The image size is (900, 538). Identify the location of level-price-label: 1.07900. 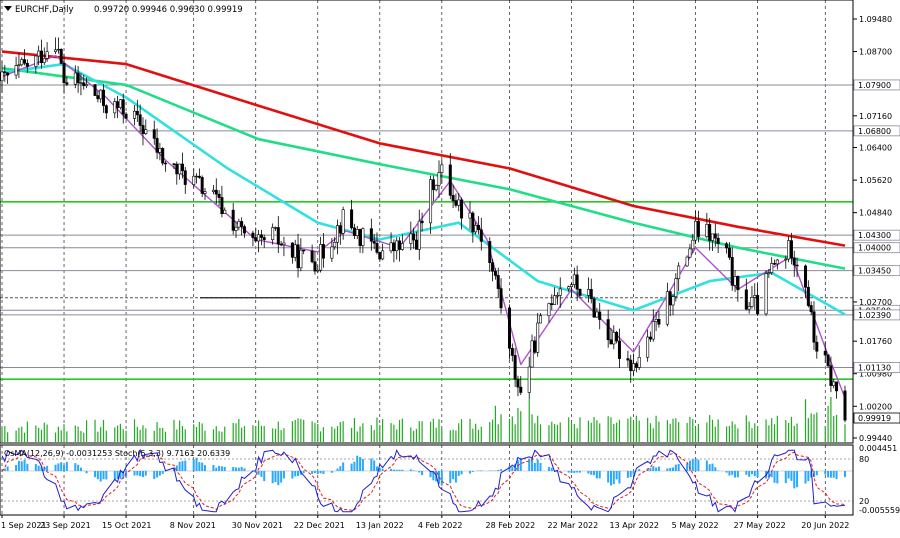
(874, 85).